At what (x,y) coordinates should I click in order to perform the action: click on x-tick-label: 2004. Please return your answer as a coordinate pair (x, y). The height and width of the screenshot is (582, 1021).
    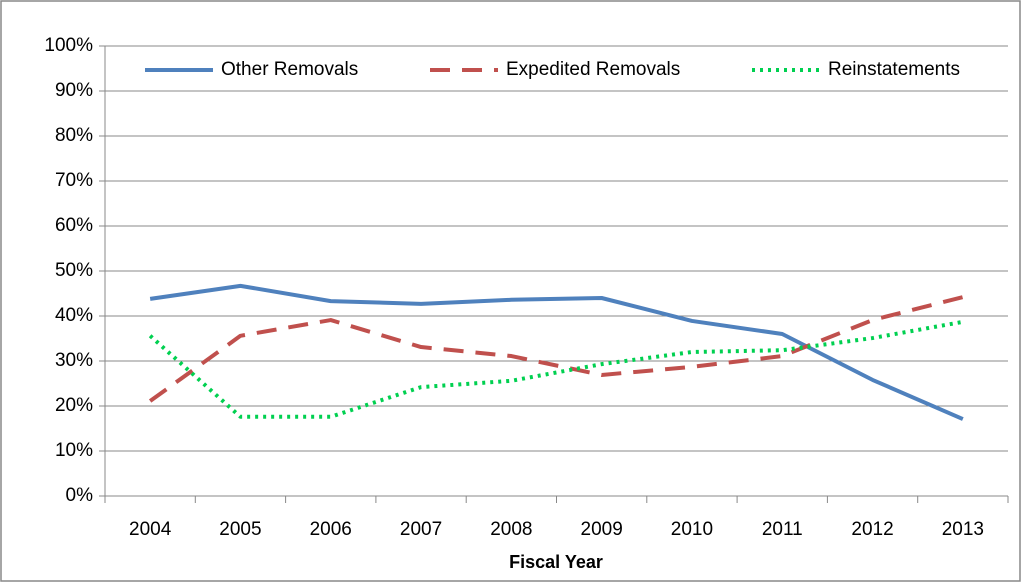
    Looking at the image, I should click on (150, 529).